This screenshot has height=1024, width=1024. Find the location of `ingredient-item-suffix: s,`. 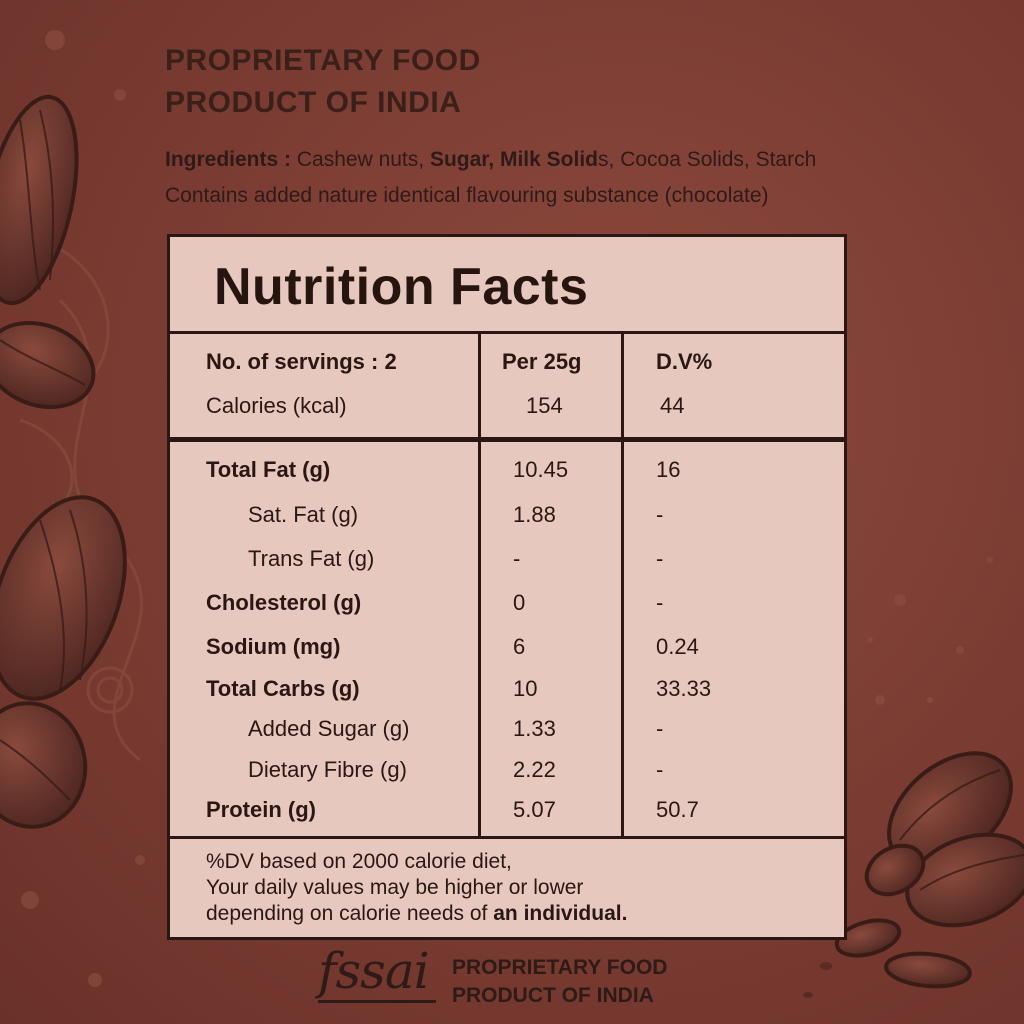

ingredient-item-suffix: s, is located at coordinates (606, 159).